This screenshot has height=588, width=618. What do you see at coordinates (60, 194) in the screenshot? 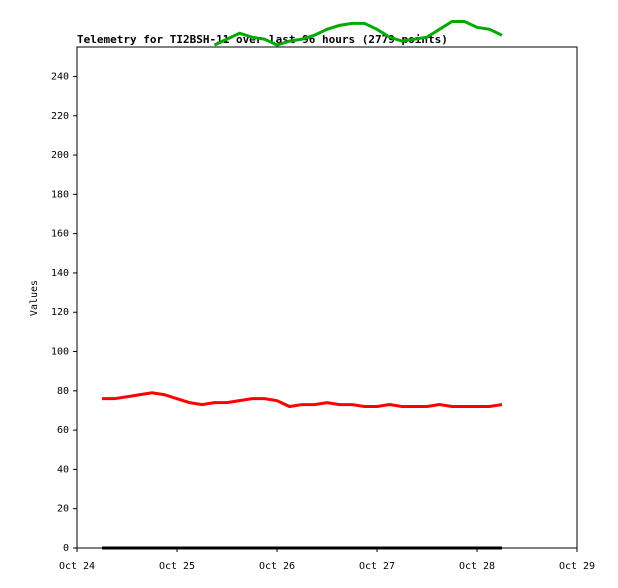
I see `y-tick-label: 180` at bounding box center [60, 194].